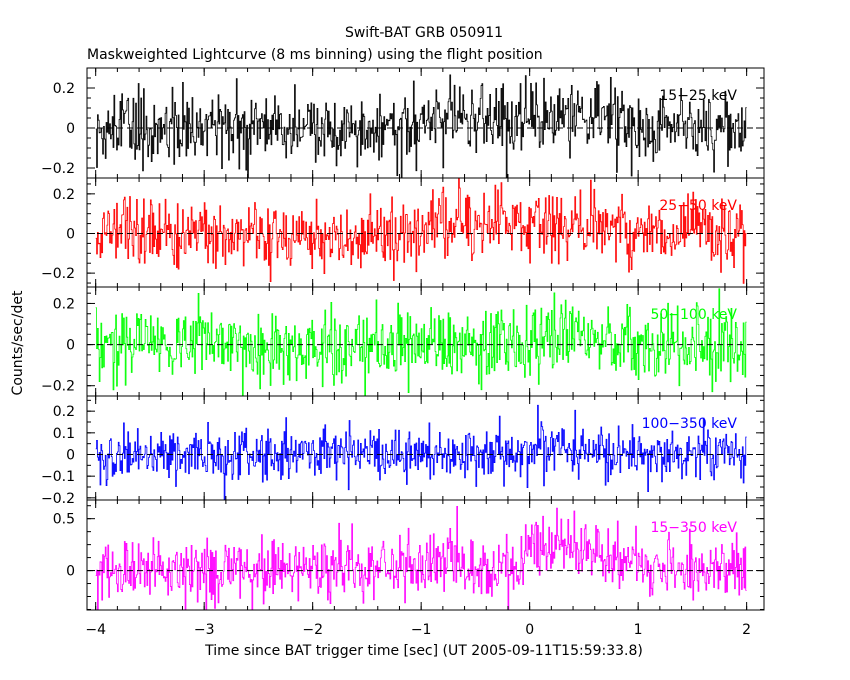 The height and width of the screenshot is (680, 850). What do you see at coordinates (58, 477) in the screenshot?
I see `y-tick-label: −0.1` at bounding box center [58, 477].